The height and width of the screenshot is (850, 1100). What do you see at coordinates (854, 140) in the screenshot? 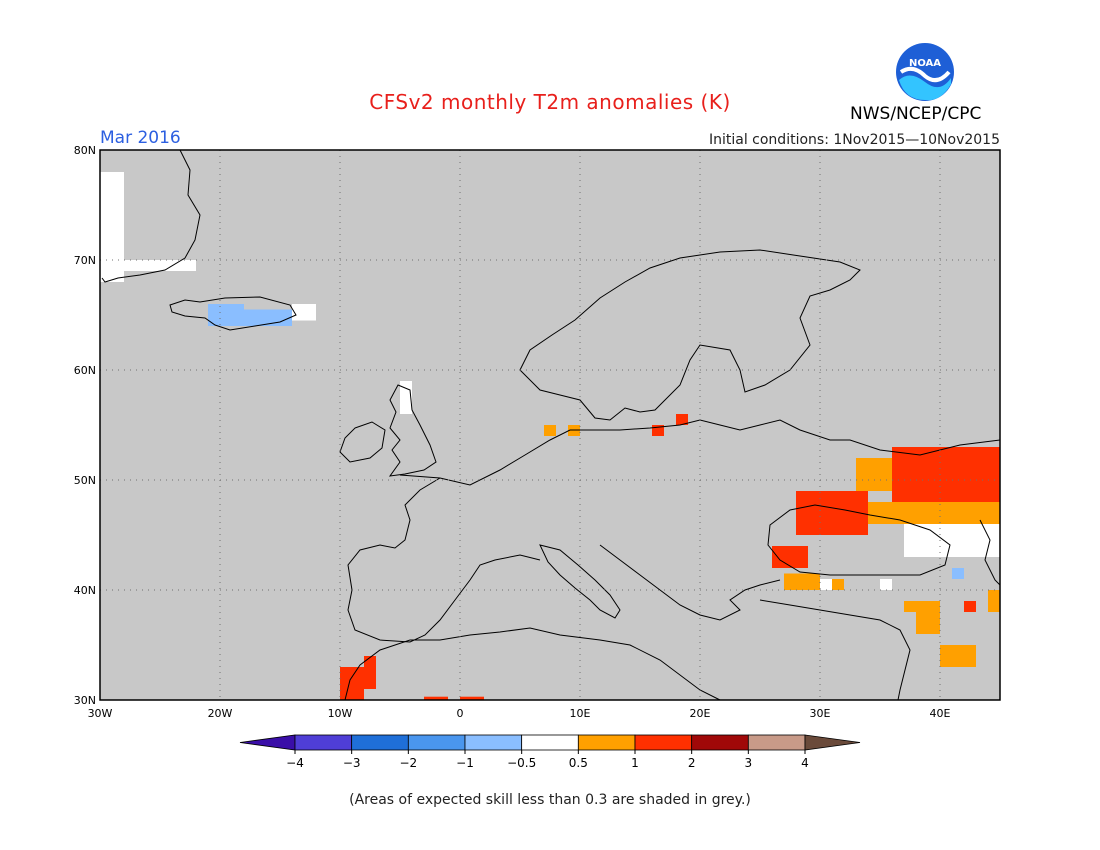
I see `initial-conditions: Initial conditions: 1Nov2015—10Nov2015` at bounding box center [854, 140].